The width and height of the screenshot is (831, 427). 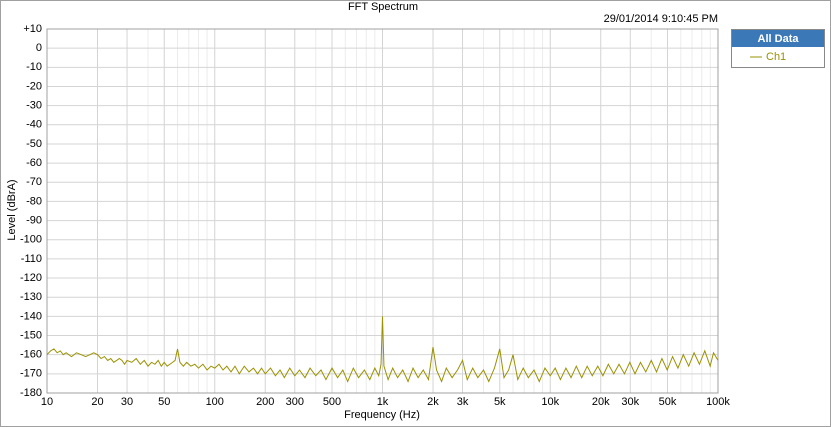 What do you see at coordinates (383, 402) in the screenshot?
I see `x-tick-label: 1k` at bounding box center [383, 402].